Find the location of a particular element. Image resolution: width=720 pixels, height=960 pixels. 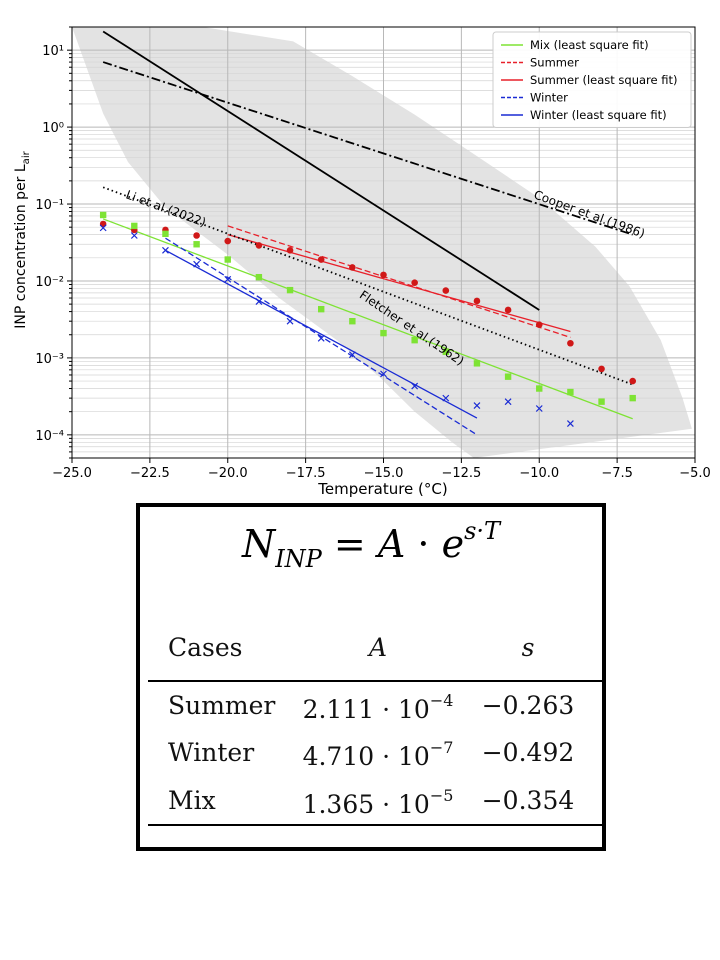

y-tick-label: 10⁻⁴ is located at coordinates (49, 436).